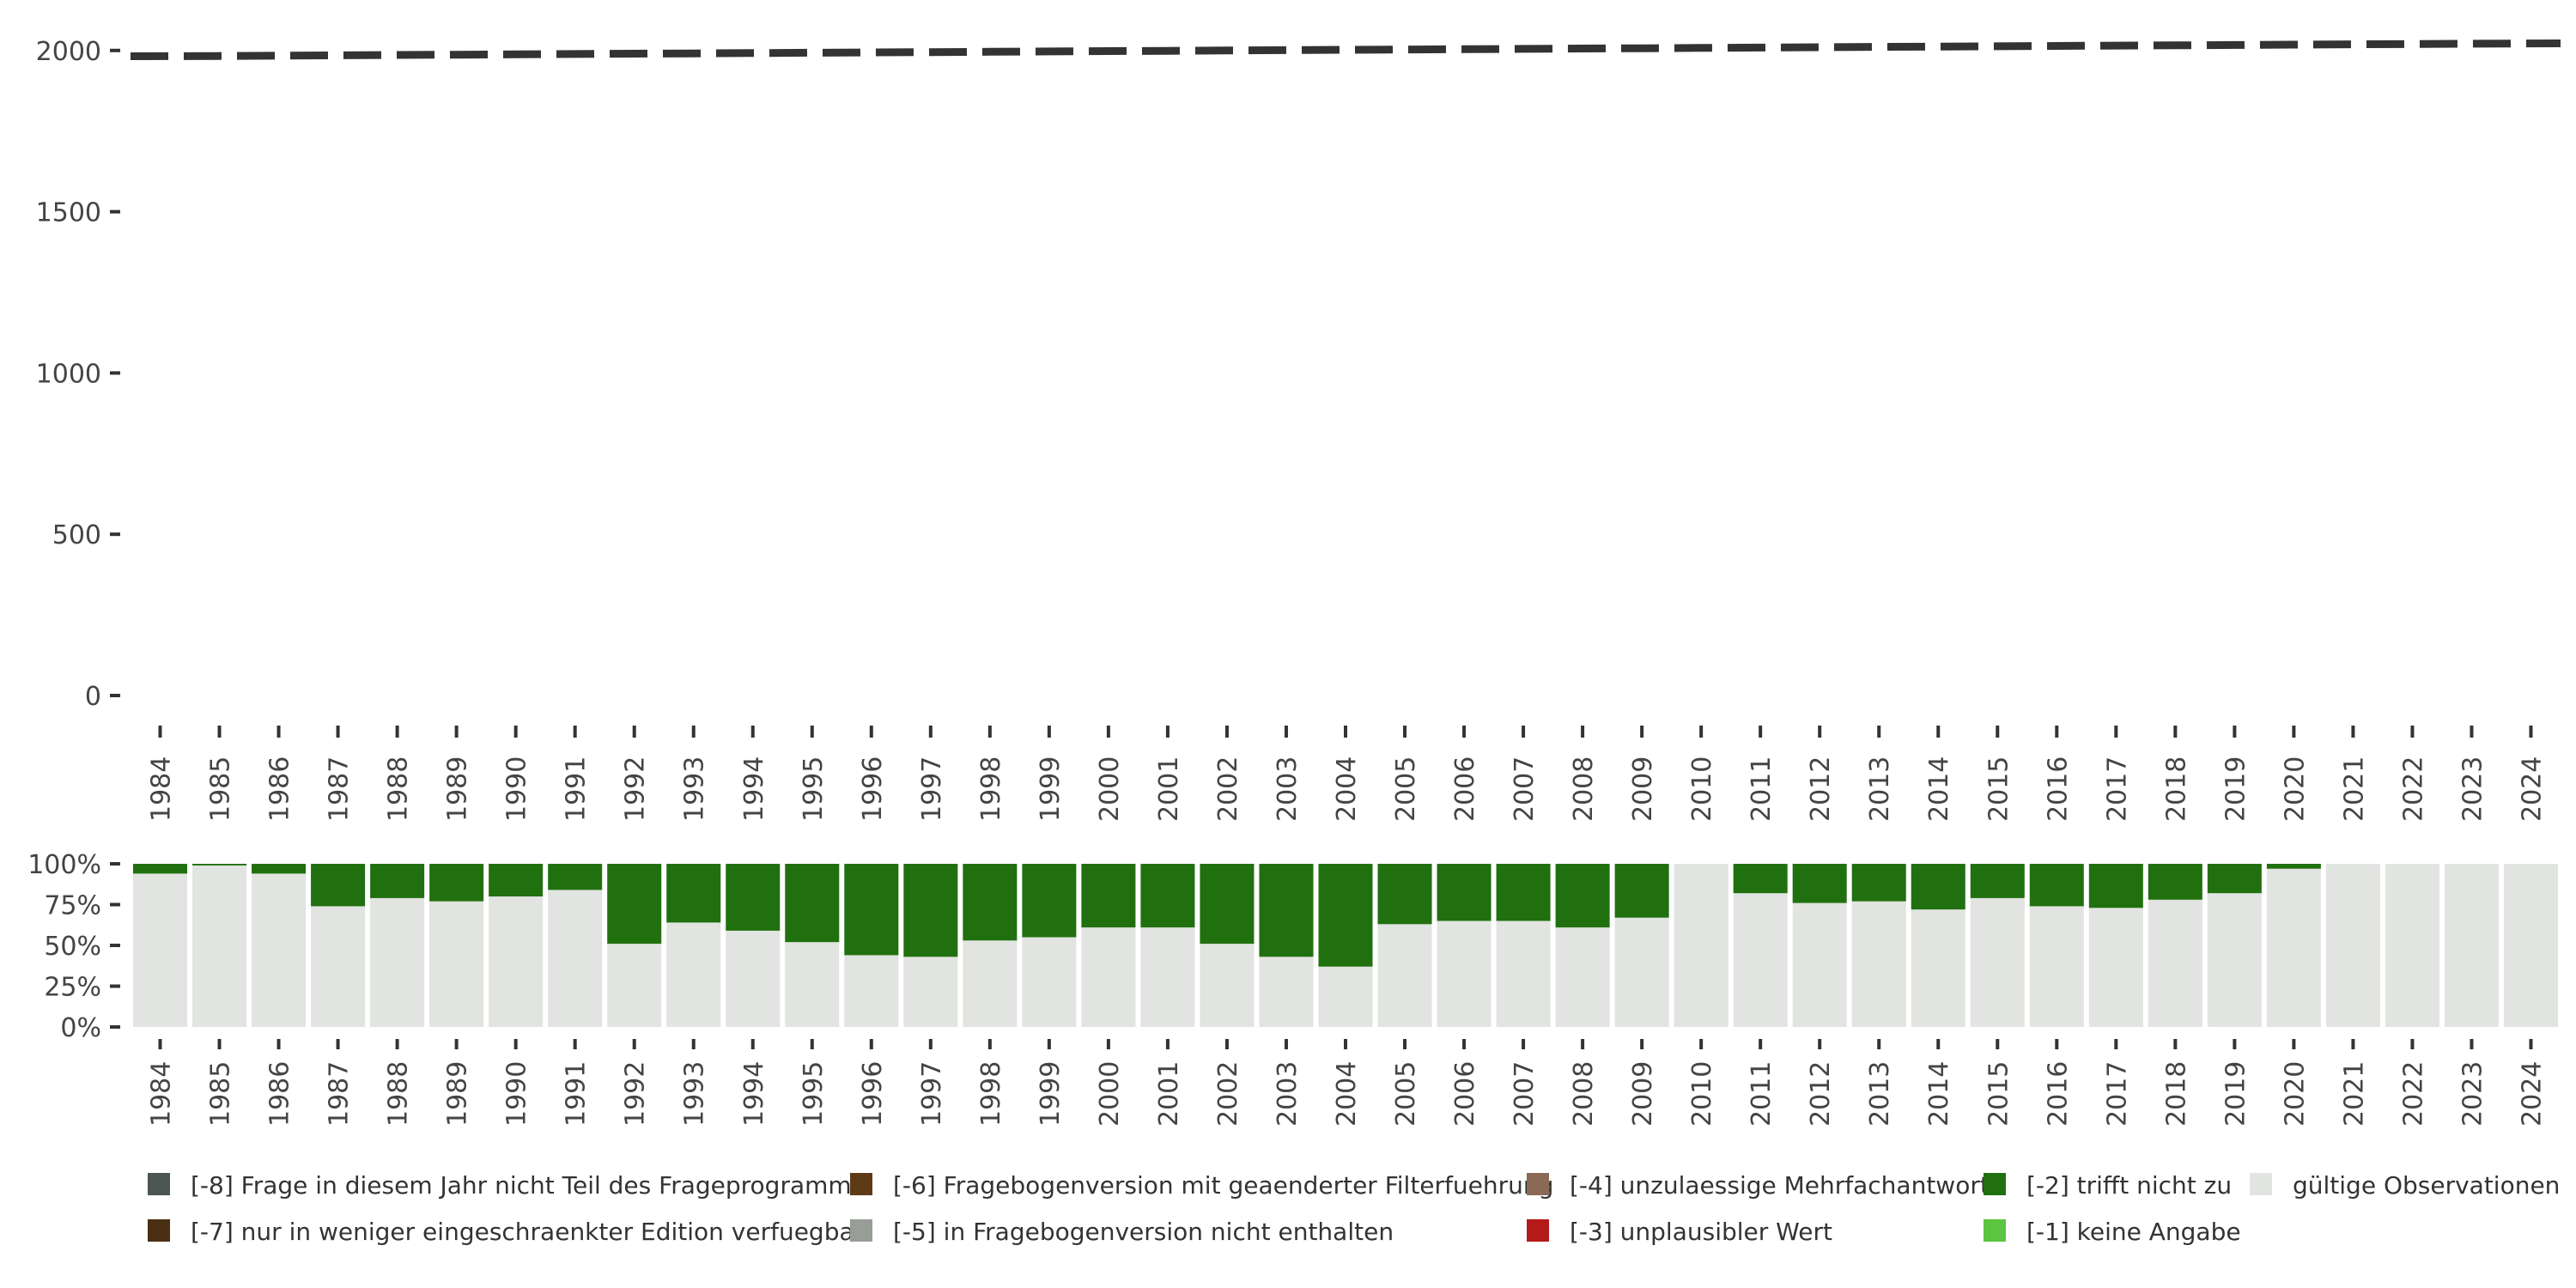  Describe the element at coordinates (160, 950) in the screenshot. I see `bar-segment-1984-s0` at that location.